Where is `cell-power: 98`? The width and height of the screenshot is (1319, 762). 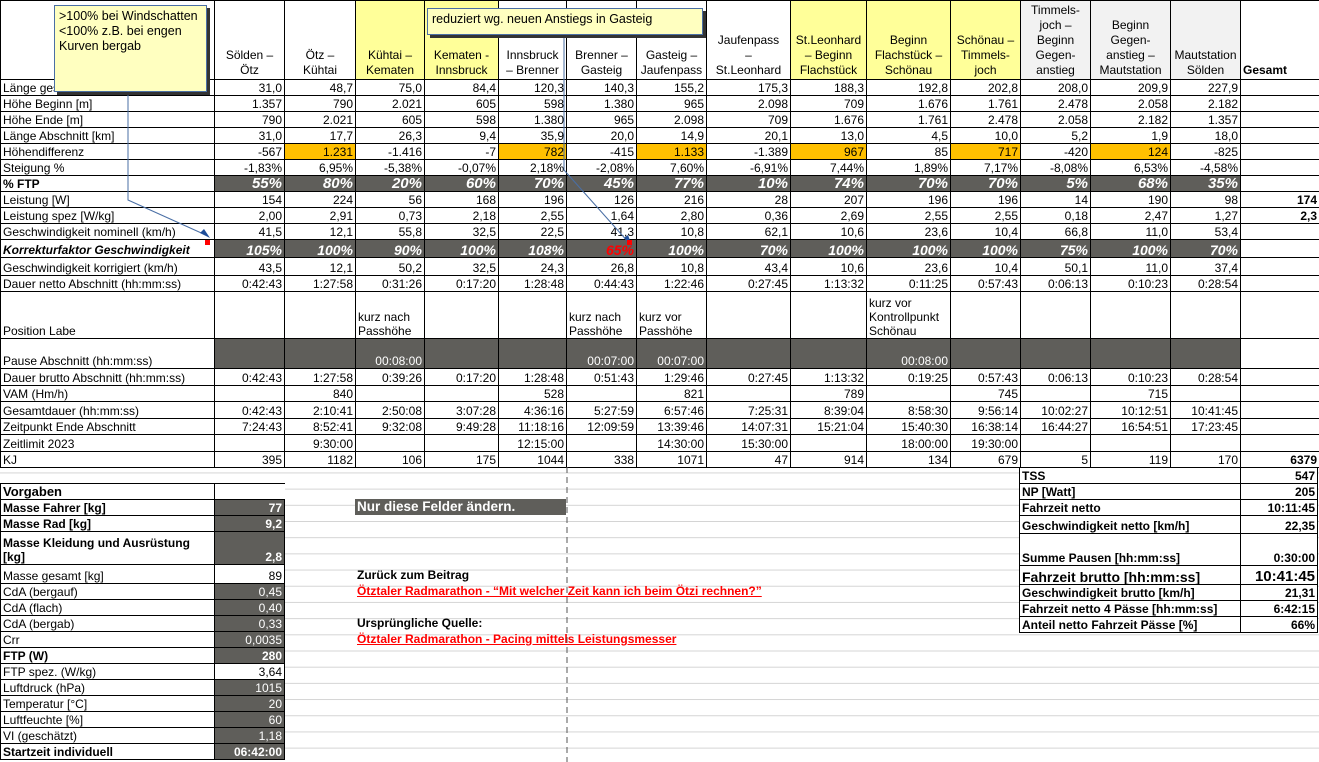 cell-power: 98 is located at coordinates (1205, 199).